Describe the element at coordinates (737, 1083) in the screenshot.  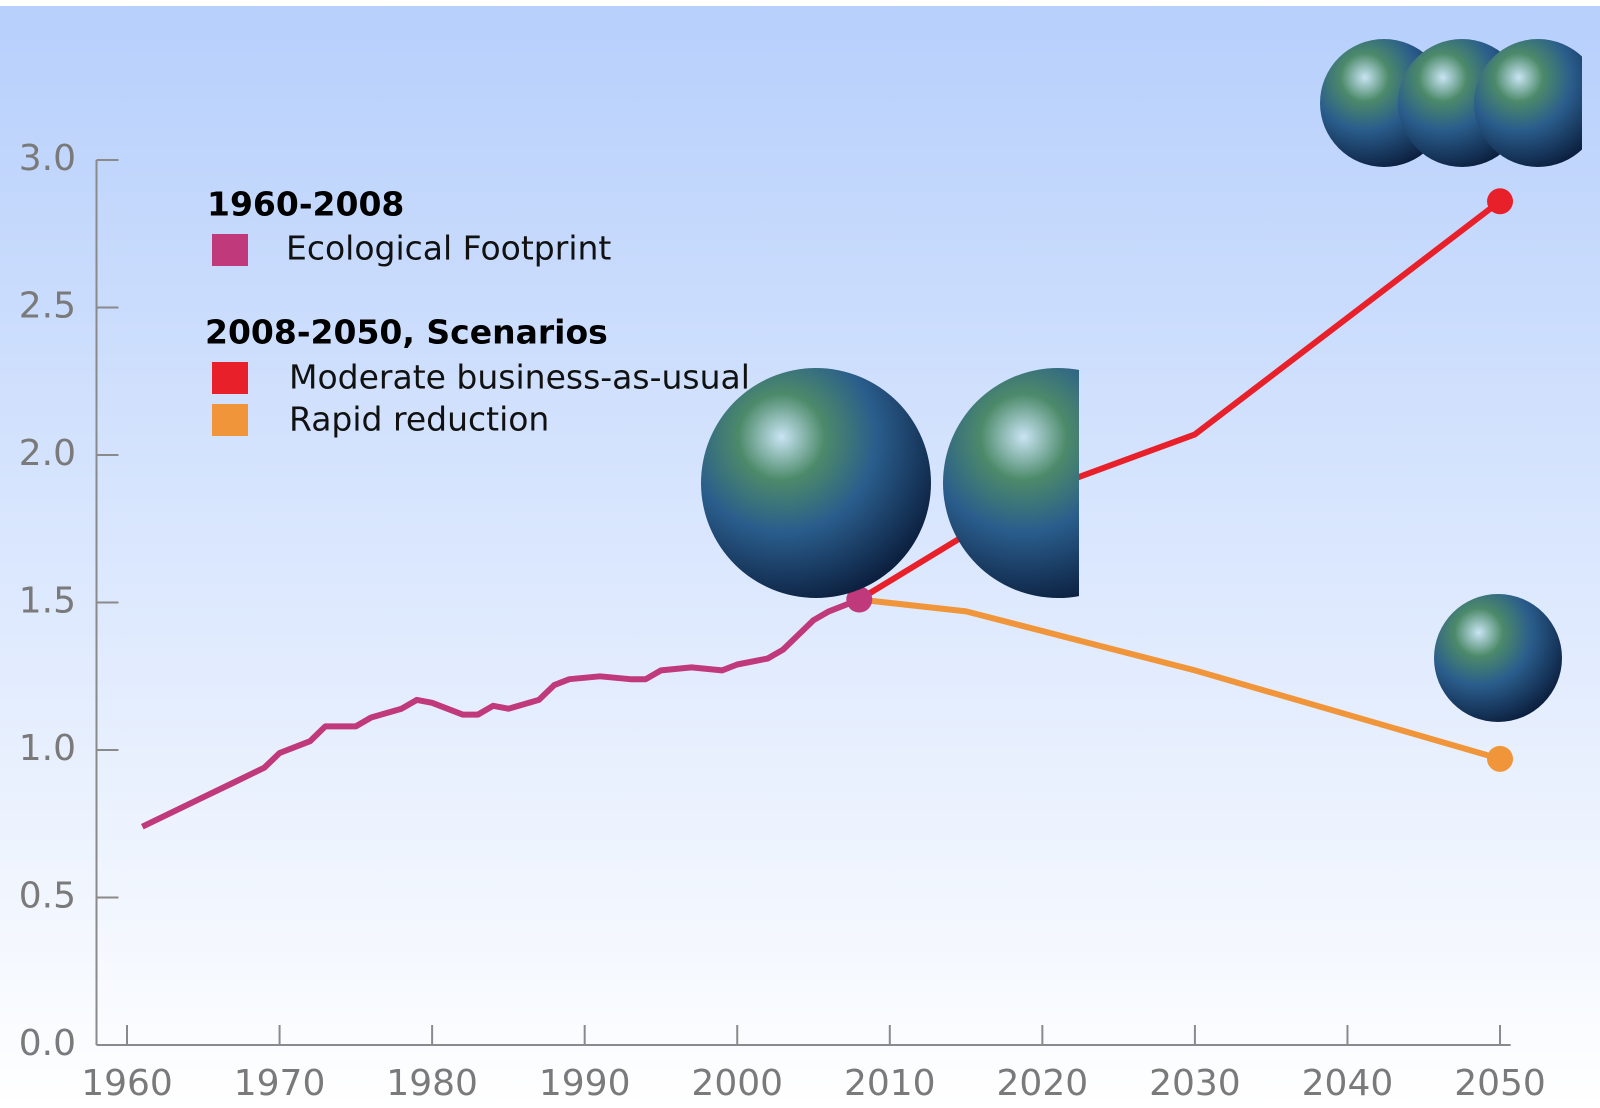
I see `x-tick-label: 2000` at that location.